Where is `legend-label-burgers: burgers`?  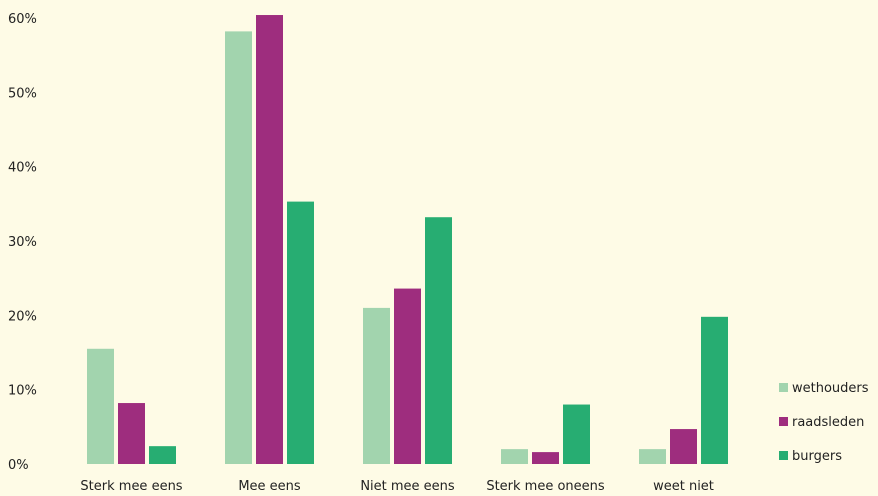 legend-label-burgers: burgers is located at coordinates (817, 456).